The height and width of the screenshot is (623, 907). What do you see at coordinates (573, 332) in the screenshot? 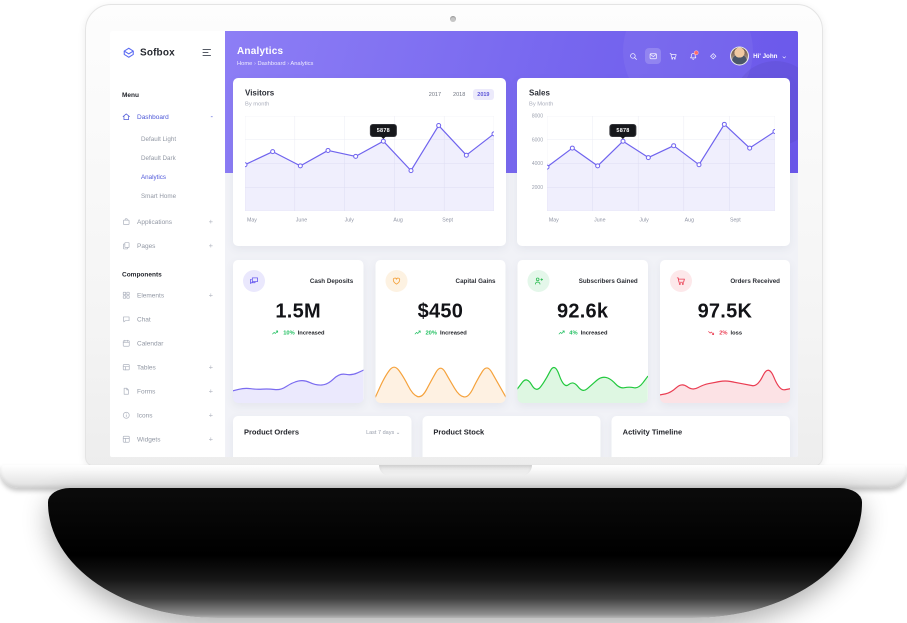
I see `delta-percent: 4%` at bounding box center [573, 332].